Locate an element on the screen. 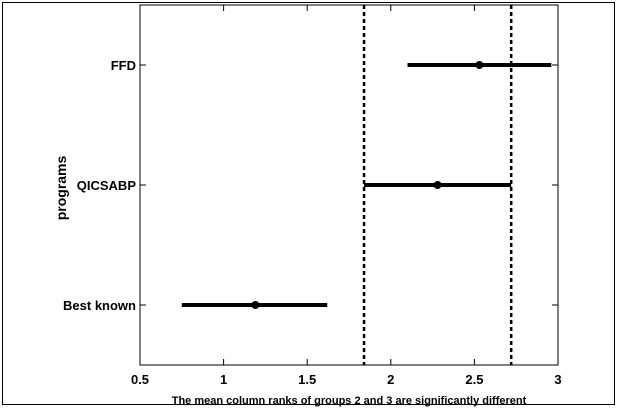  mean-marker-ffd is located at coordinates (479, 65).